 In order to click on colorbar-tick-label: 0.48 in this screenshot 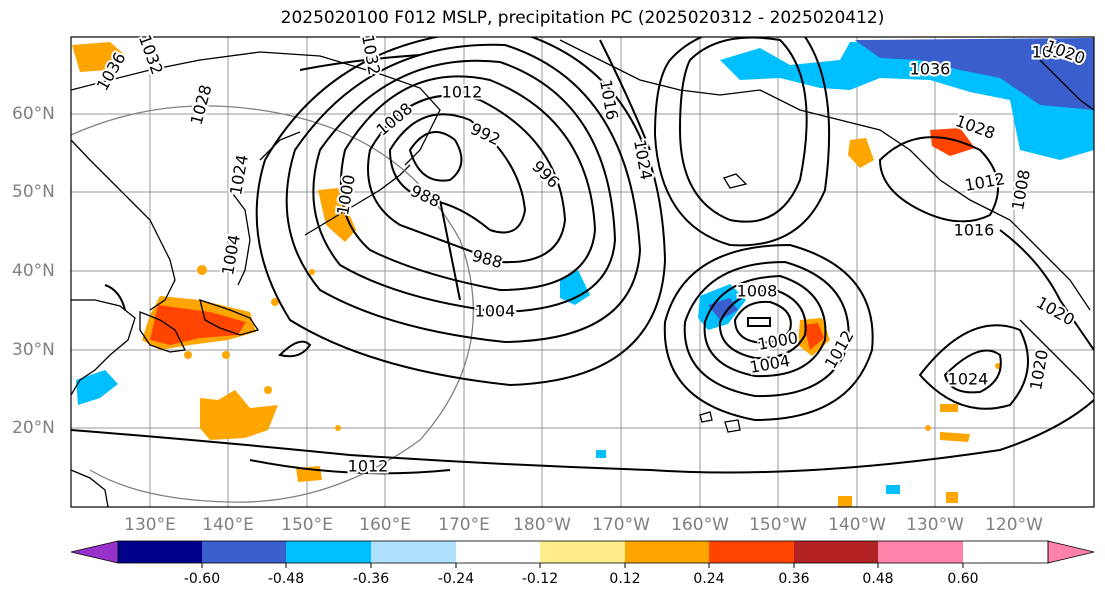, I will do `click(878, 579)`.